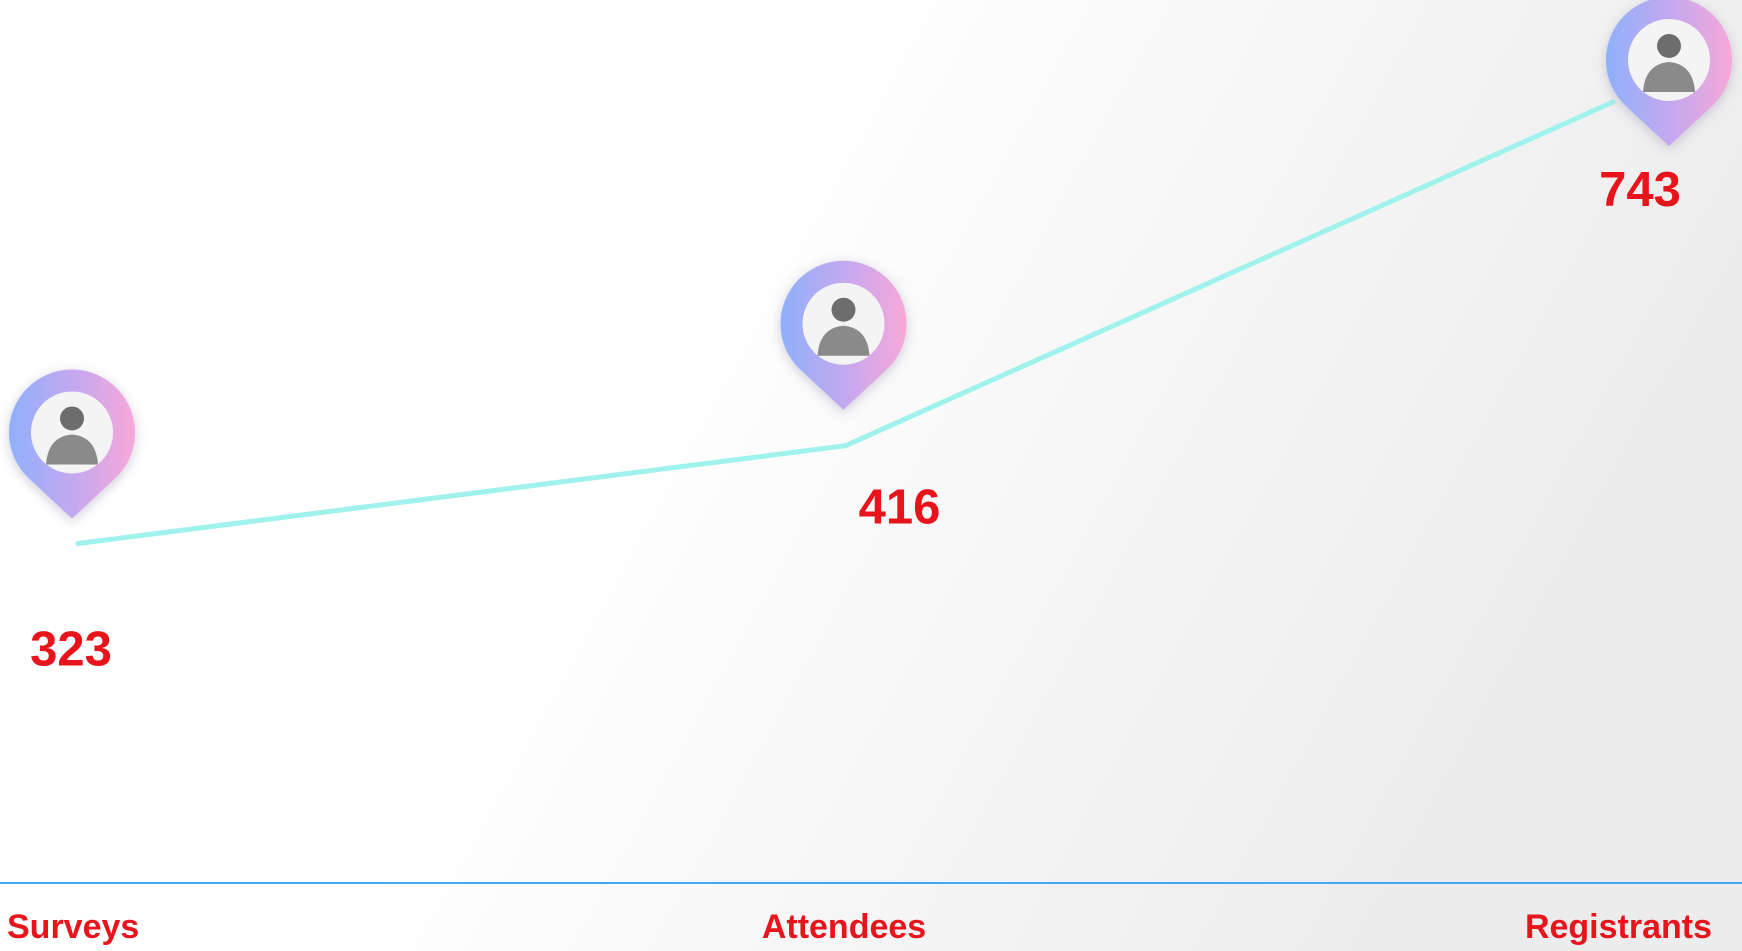 This screenshot has height=951, width=1742. Describe the element at coordinates (900, 508) in the screenshot. I see `value-label: 416` at that location.